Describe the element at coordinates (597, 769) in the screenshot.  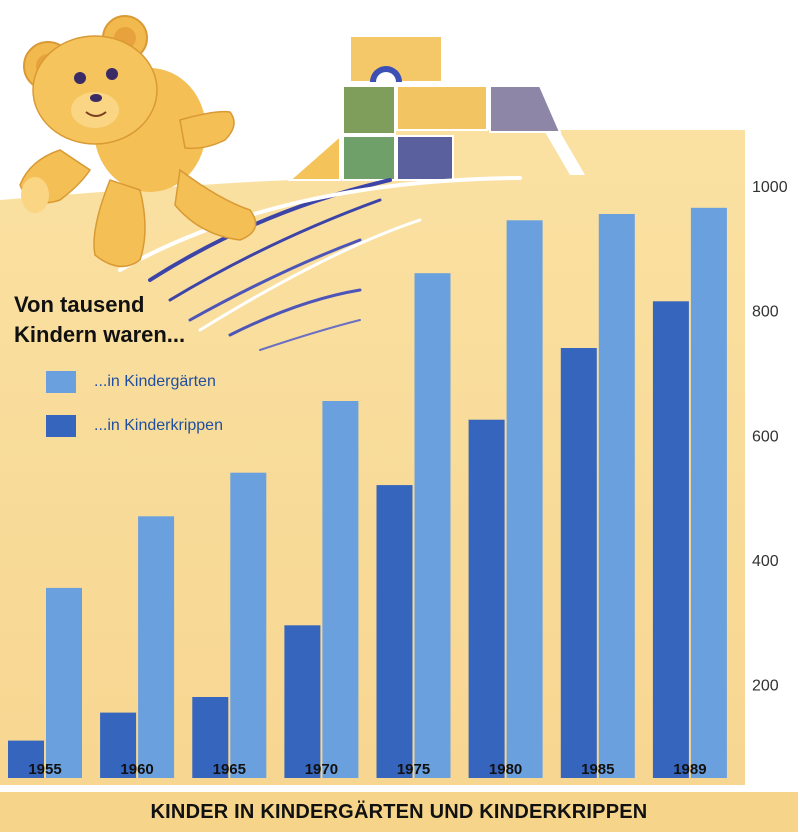
I see `x-tick-label: 1985` at that location.